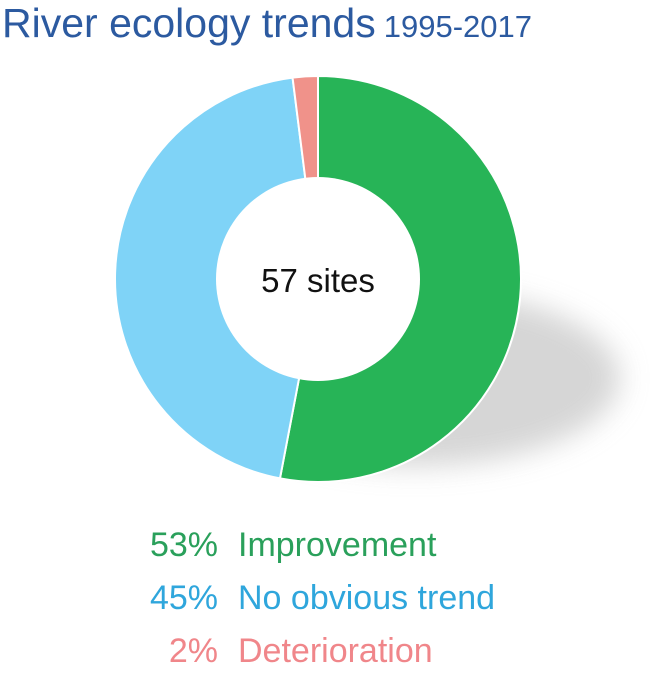 The image size is (650, 685). I want to click on center-label: 57 sites, so click(318, 280).